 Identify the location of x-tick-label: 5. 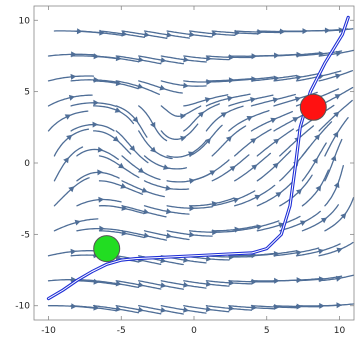
(267, 331).